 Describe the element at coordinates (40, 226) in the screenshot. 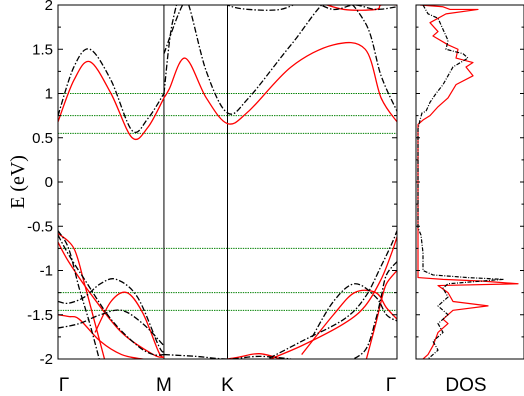

I see `y-tick-label: -0.5` at that location.